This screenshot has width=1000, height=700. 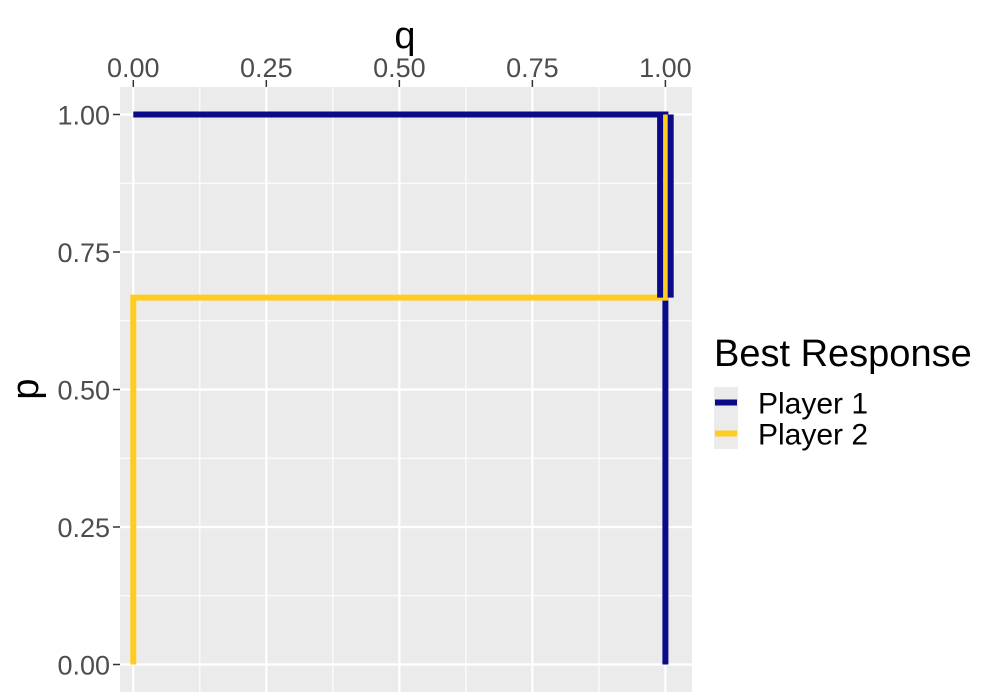 What do you see at coordinates (83, 116) in the screenshot?
I see `y-tick-label: 1.00` at bounding box center [83, 116].